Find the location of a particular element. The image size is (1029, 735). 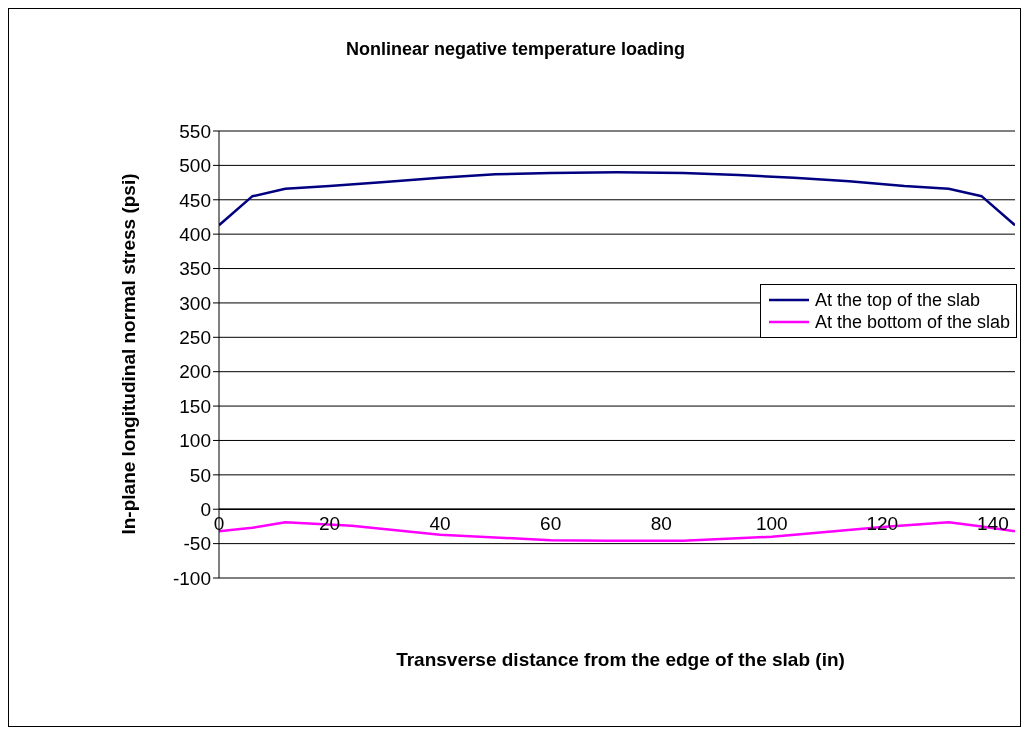

y-tick-label: 500 is located at coordinates (195, 166).